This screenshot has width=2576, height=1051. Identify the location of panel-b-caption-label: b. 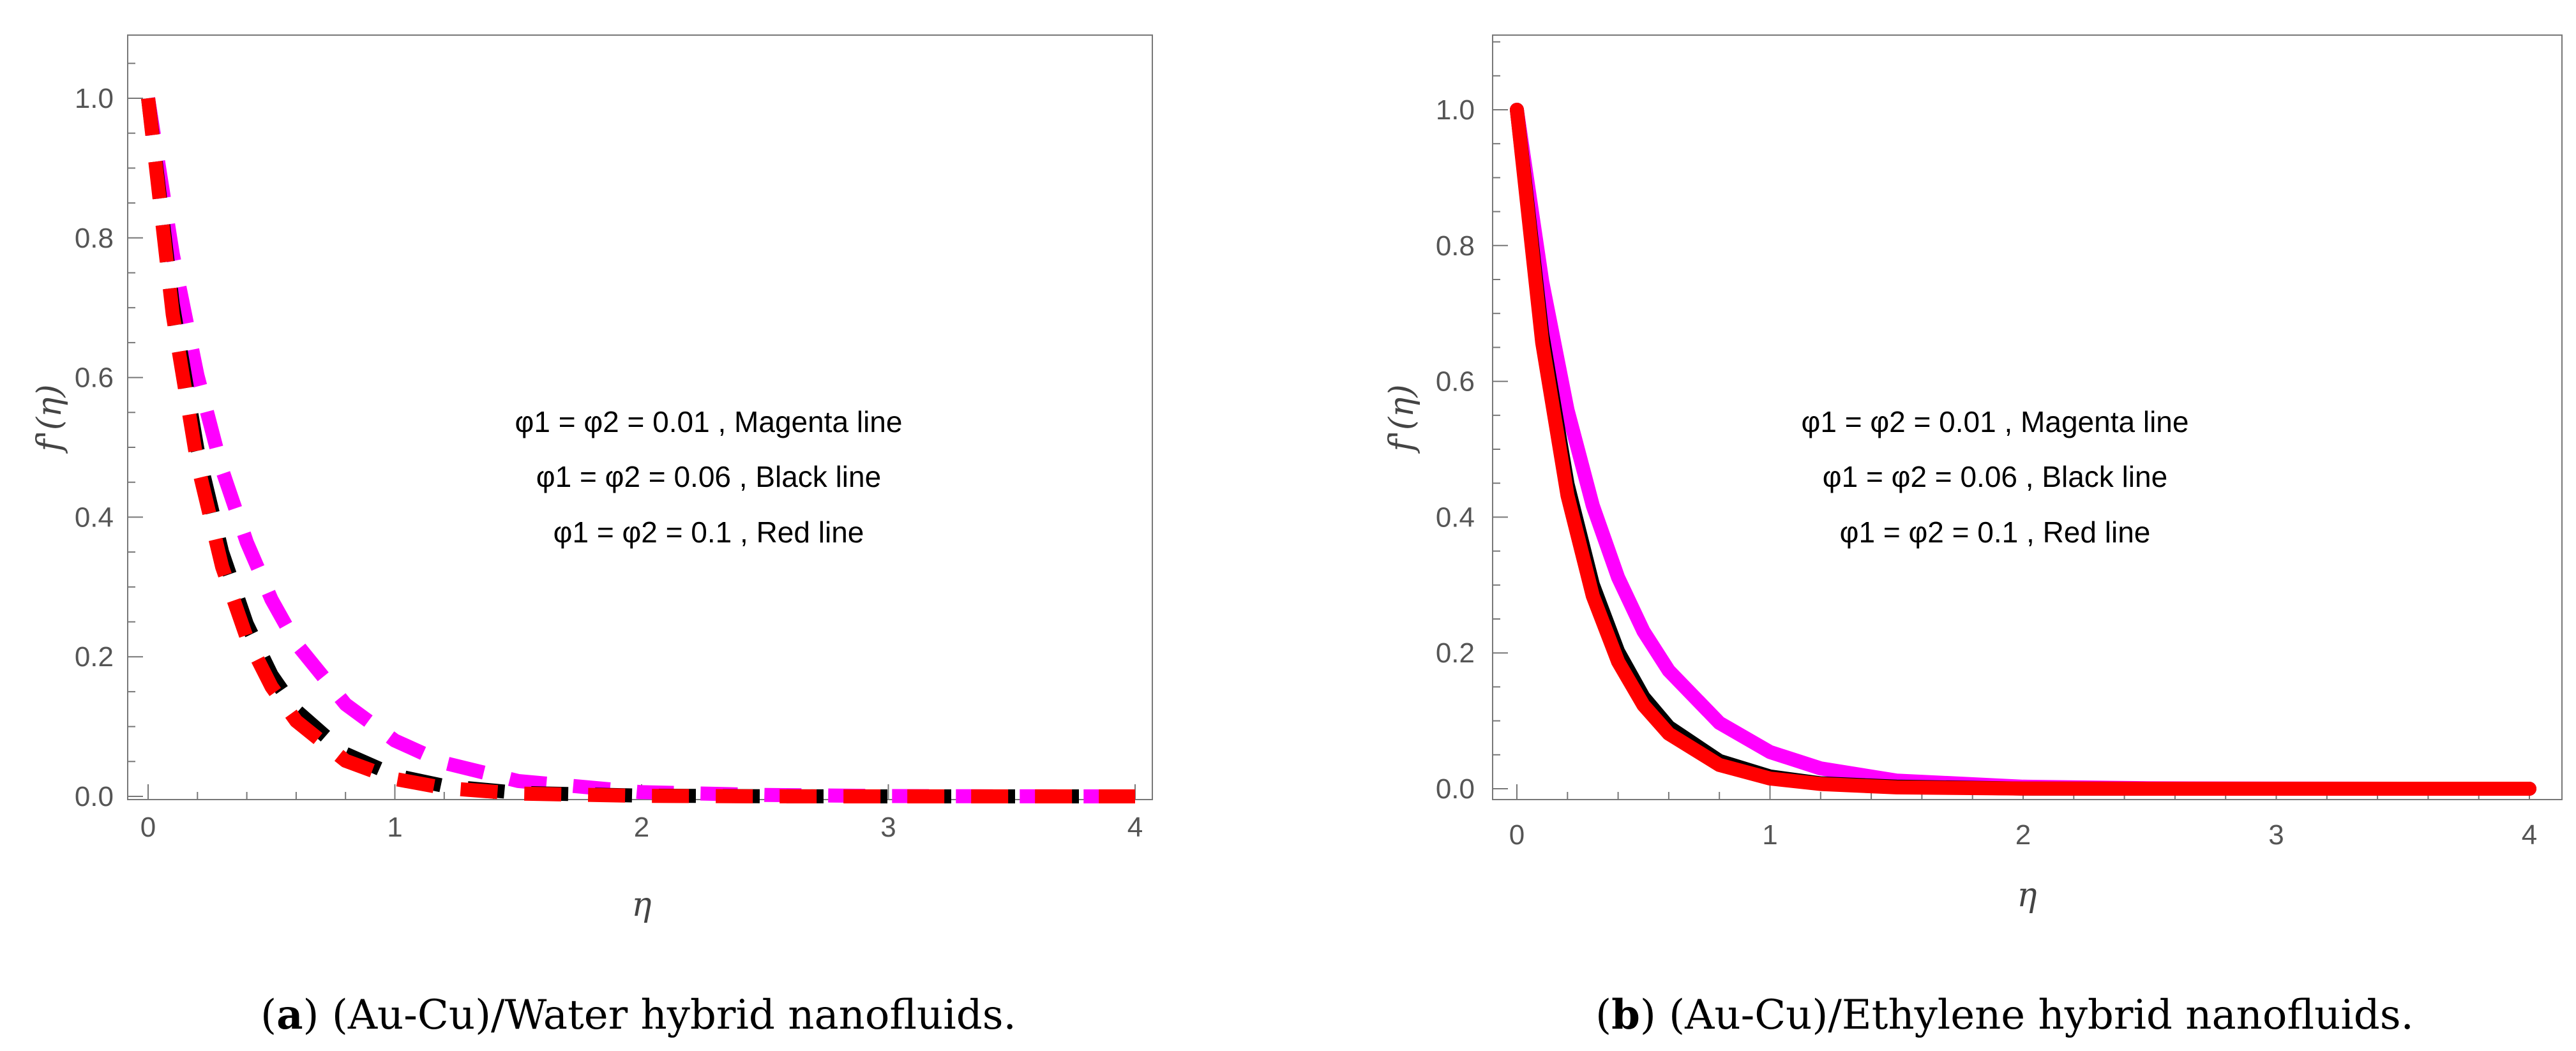
(1625, 1015).